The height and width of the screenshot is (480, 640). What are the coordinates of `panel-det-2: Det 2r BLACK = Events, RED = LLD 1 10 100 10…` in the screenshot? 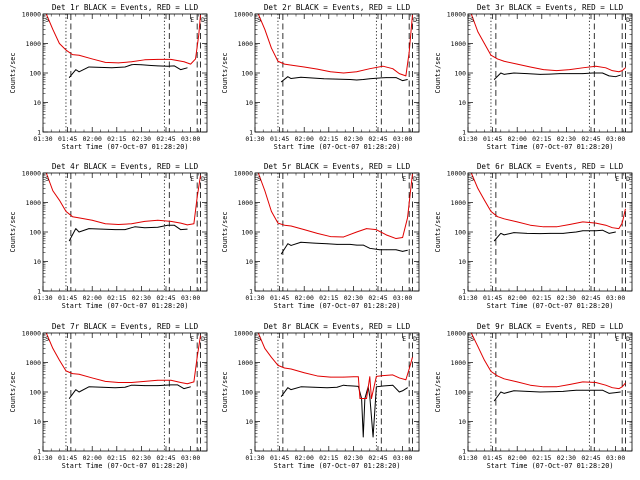 It's located at (320, 77).